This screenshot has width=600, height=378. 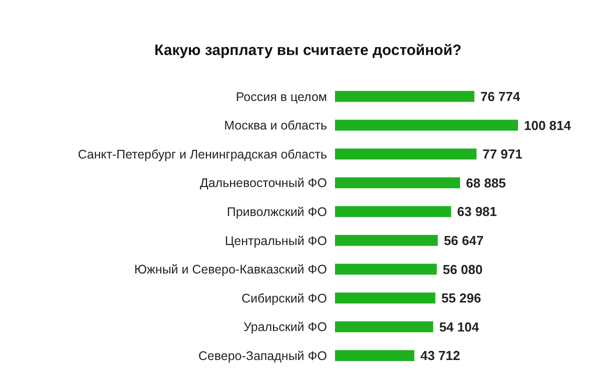 What do you see at coordinates (286, 327) in the screenshot?
I see `y-tick-label: Уральский ФО` at bounding box center [286, 327].